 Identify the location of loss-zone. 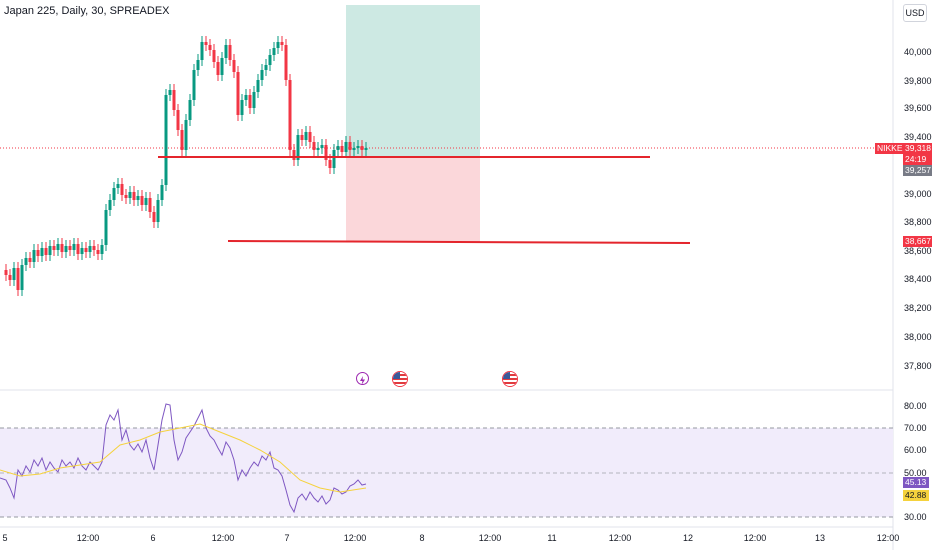
(413, 199).